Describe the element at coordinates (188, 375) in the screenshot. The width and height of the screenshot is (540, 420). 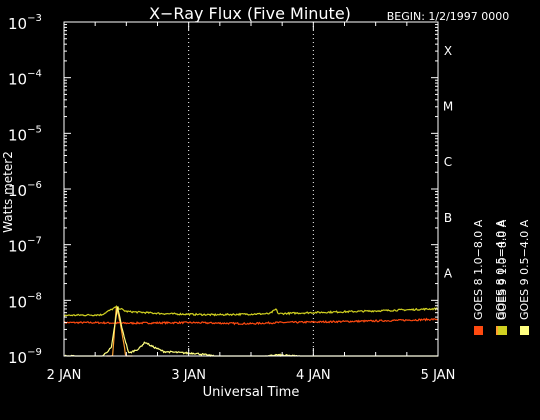
I see `x-tick-label: 3 JAN` at that location.